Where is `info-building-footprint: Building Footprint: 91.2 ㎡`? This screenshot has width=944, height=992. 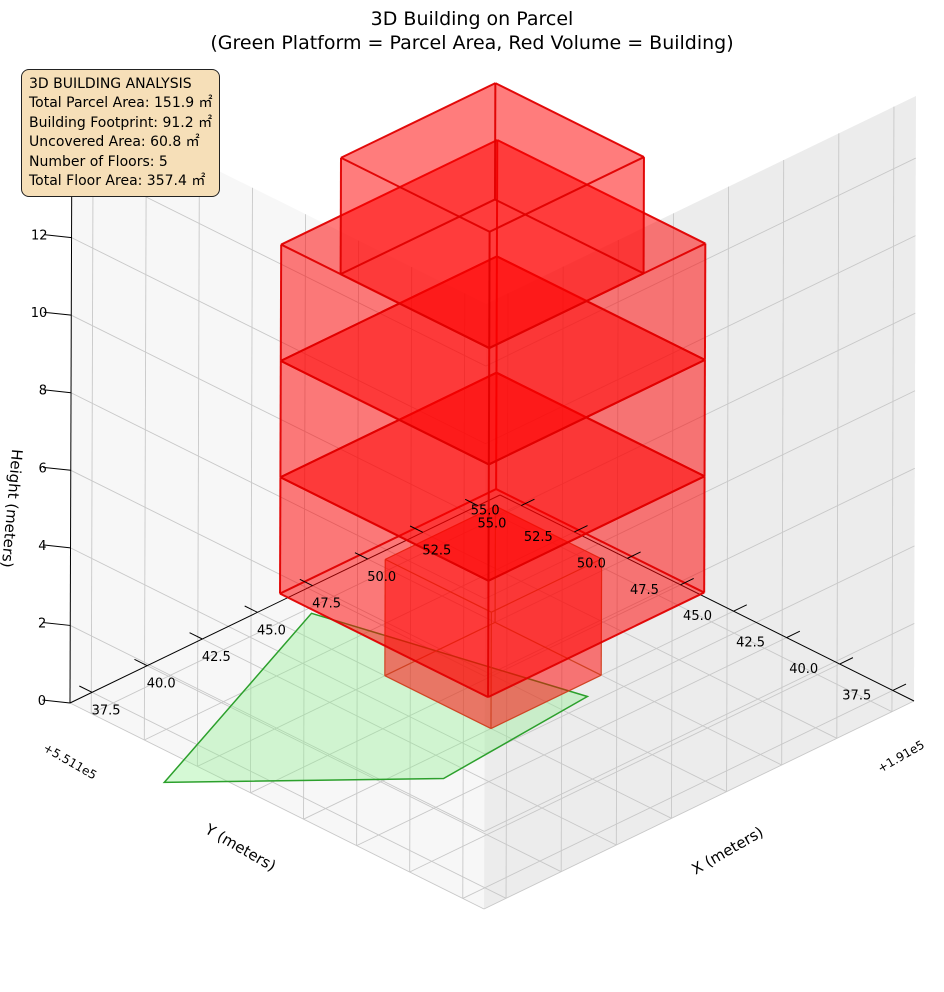
info-building-footprint: Building Footprint: 91.2 ㎡ is located at coordinates (121, 122).